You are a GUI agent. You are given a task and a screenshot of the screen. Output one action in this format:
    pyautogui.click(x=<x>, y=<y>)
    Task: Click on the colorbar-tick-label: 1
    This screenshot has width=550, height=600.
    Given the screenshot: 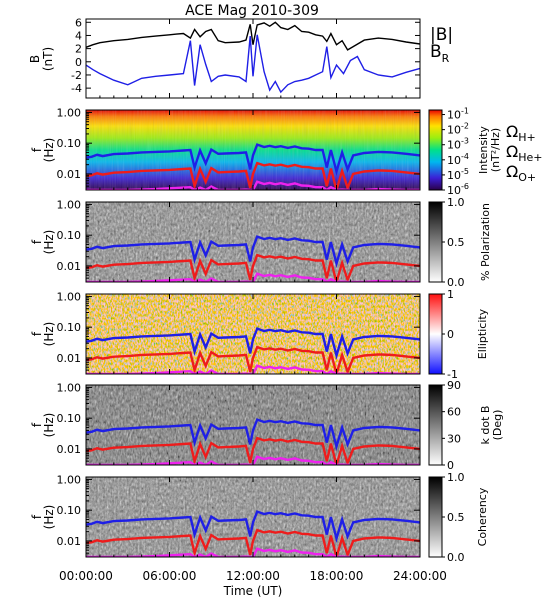 What is the action you would take?
    pyautogui.click(x=450, y=294)
    